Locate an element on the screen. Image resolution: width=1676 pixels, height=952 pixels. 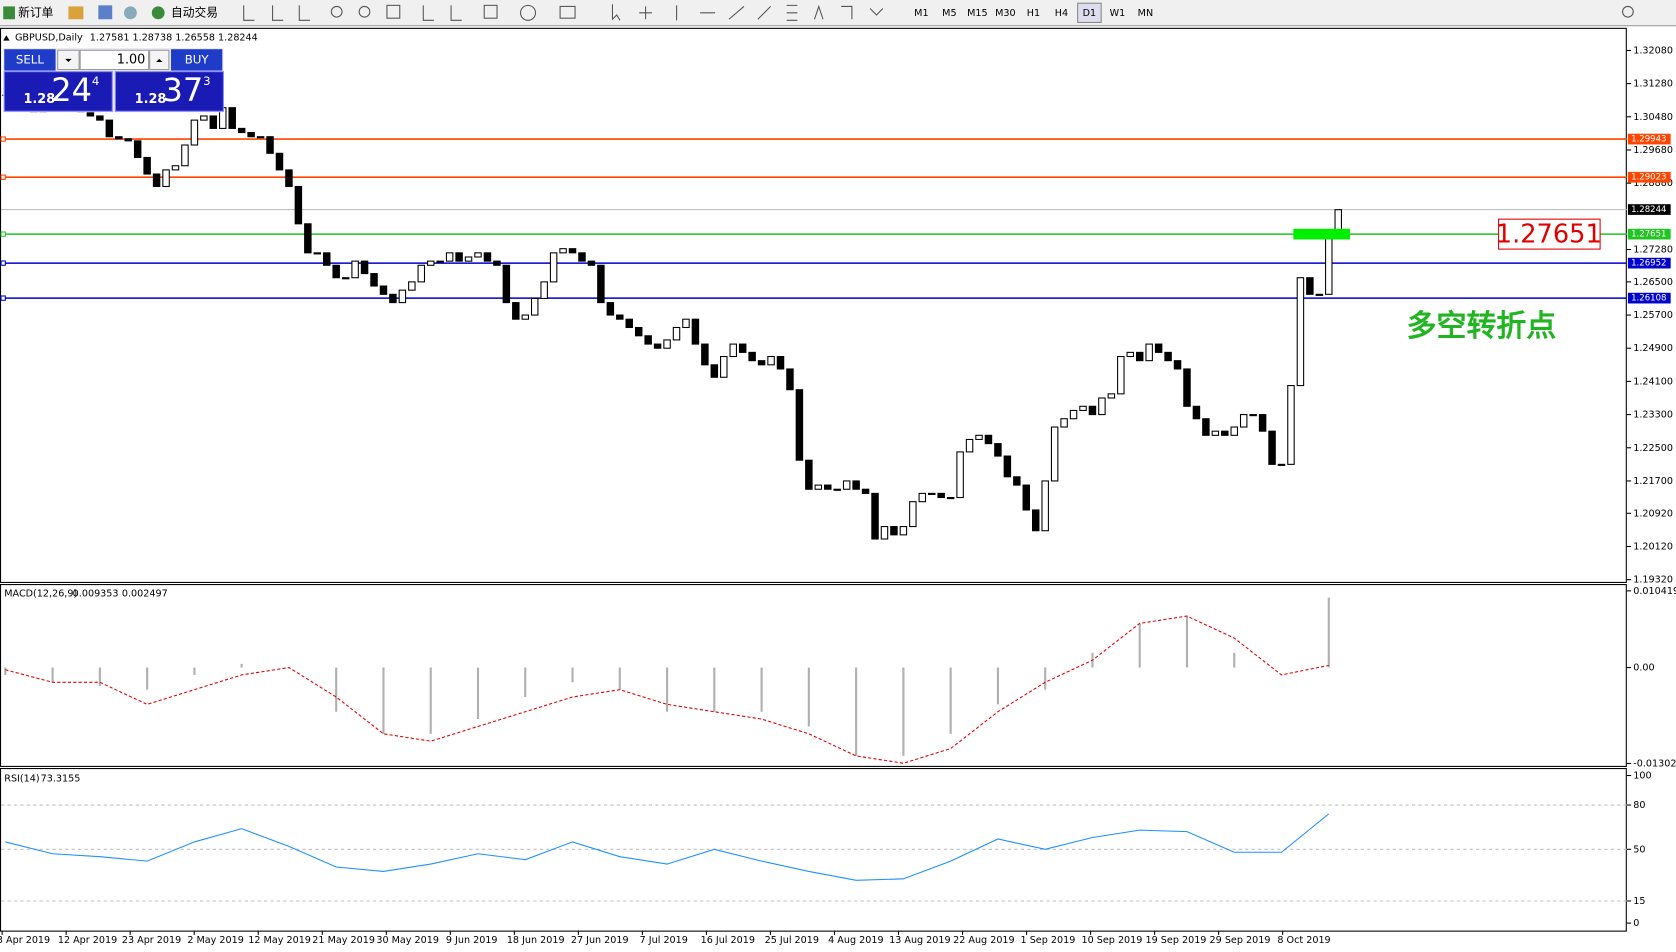
y-tick-label: 1.24900 is located at coordinates (1653, 348).